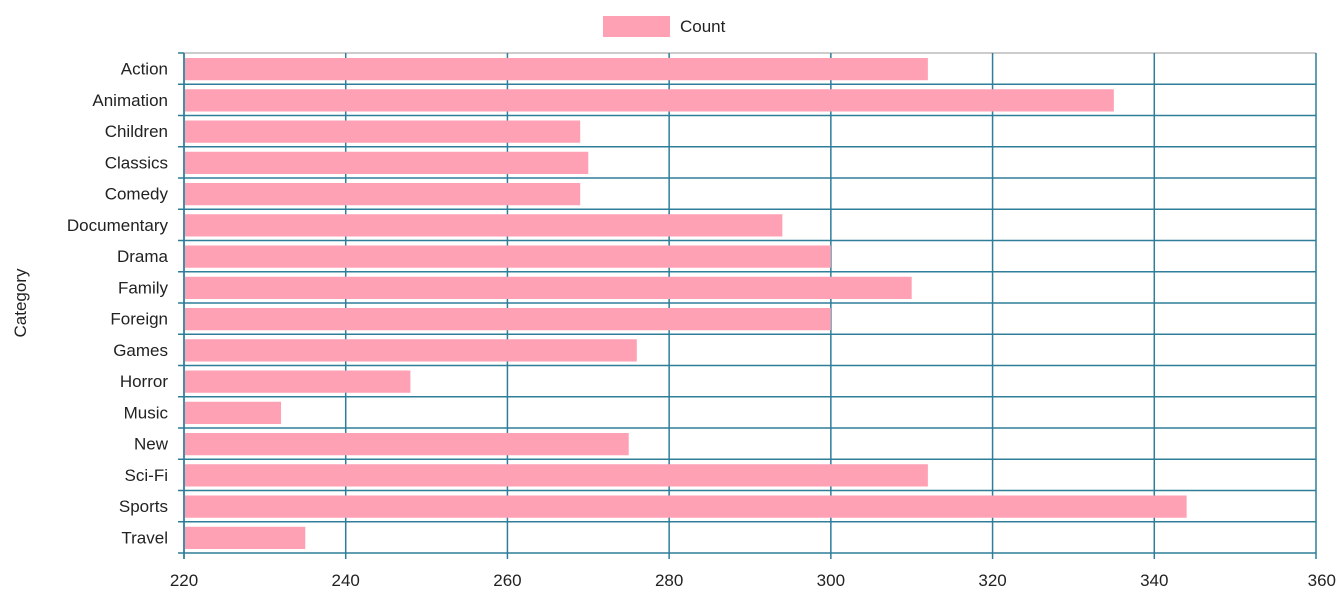  Describe the element at coordinates (146, 475) in the screenshot. I see `y-tick-label: Sci-Fi` at that location.